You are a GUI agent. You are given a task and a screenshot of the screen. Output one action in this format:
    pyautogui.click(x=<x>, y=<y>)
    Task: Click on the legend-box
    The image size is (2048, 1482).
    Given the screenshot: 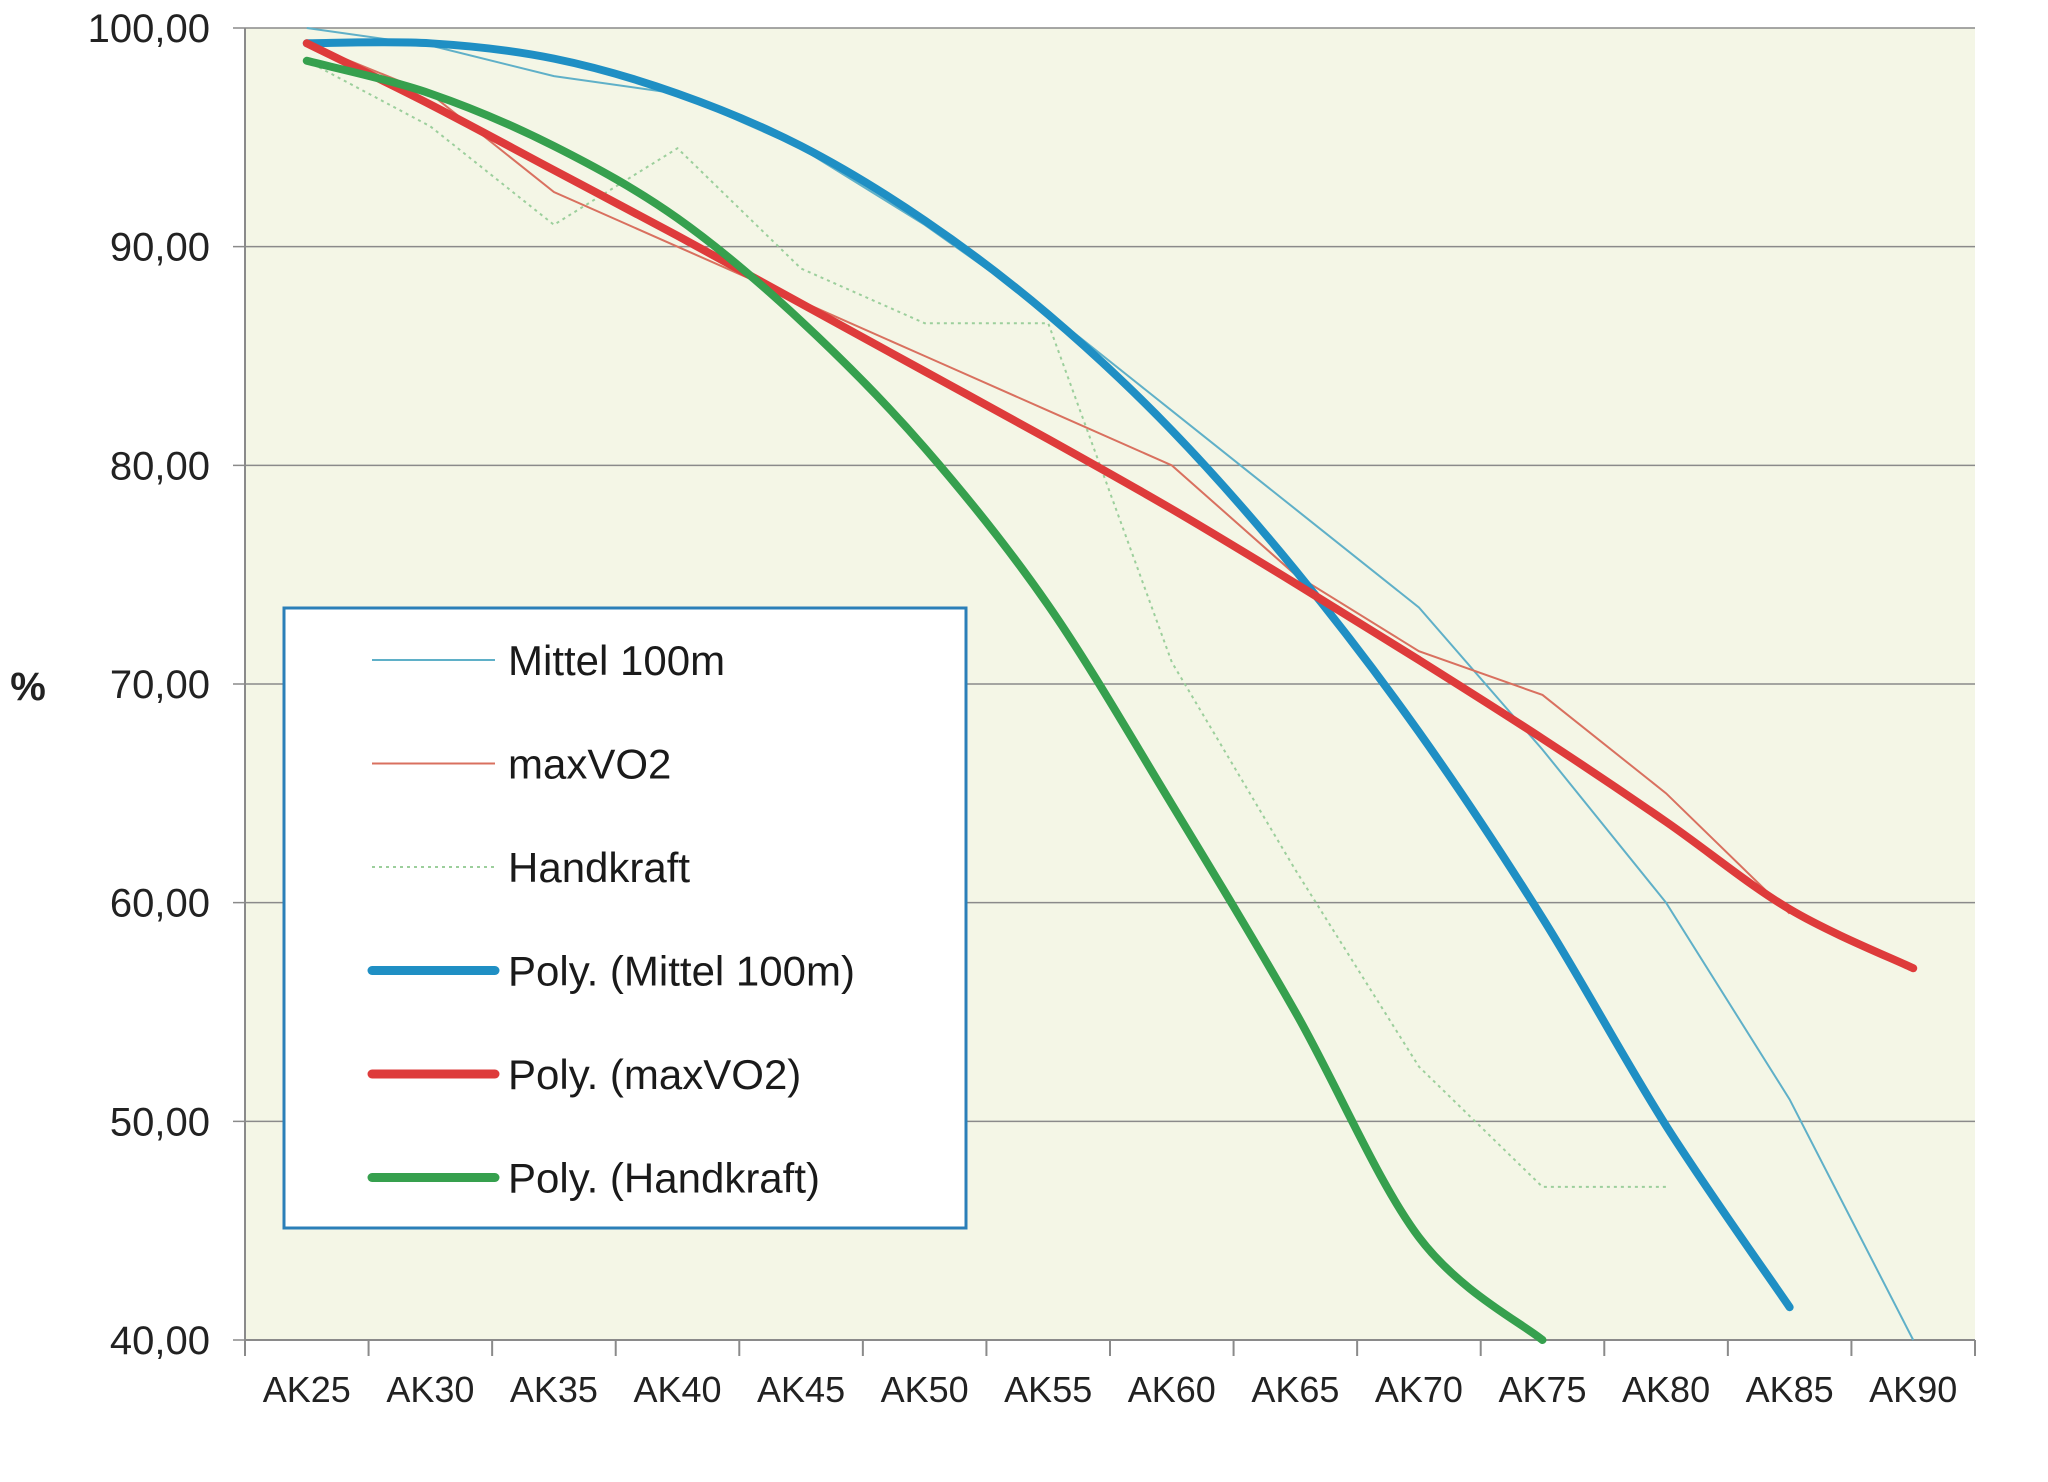 What is the action you would take?
    pyautogui.click(x=625, y=918)
    